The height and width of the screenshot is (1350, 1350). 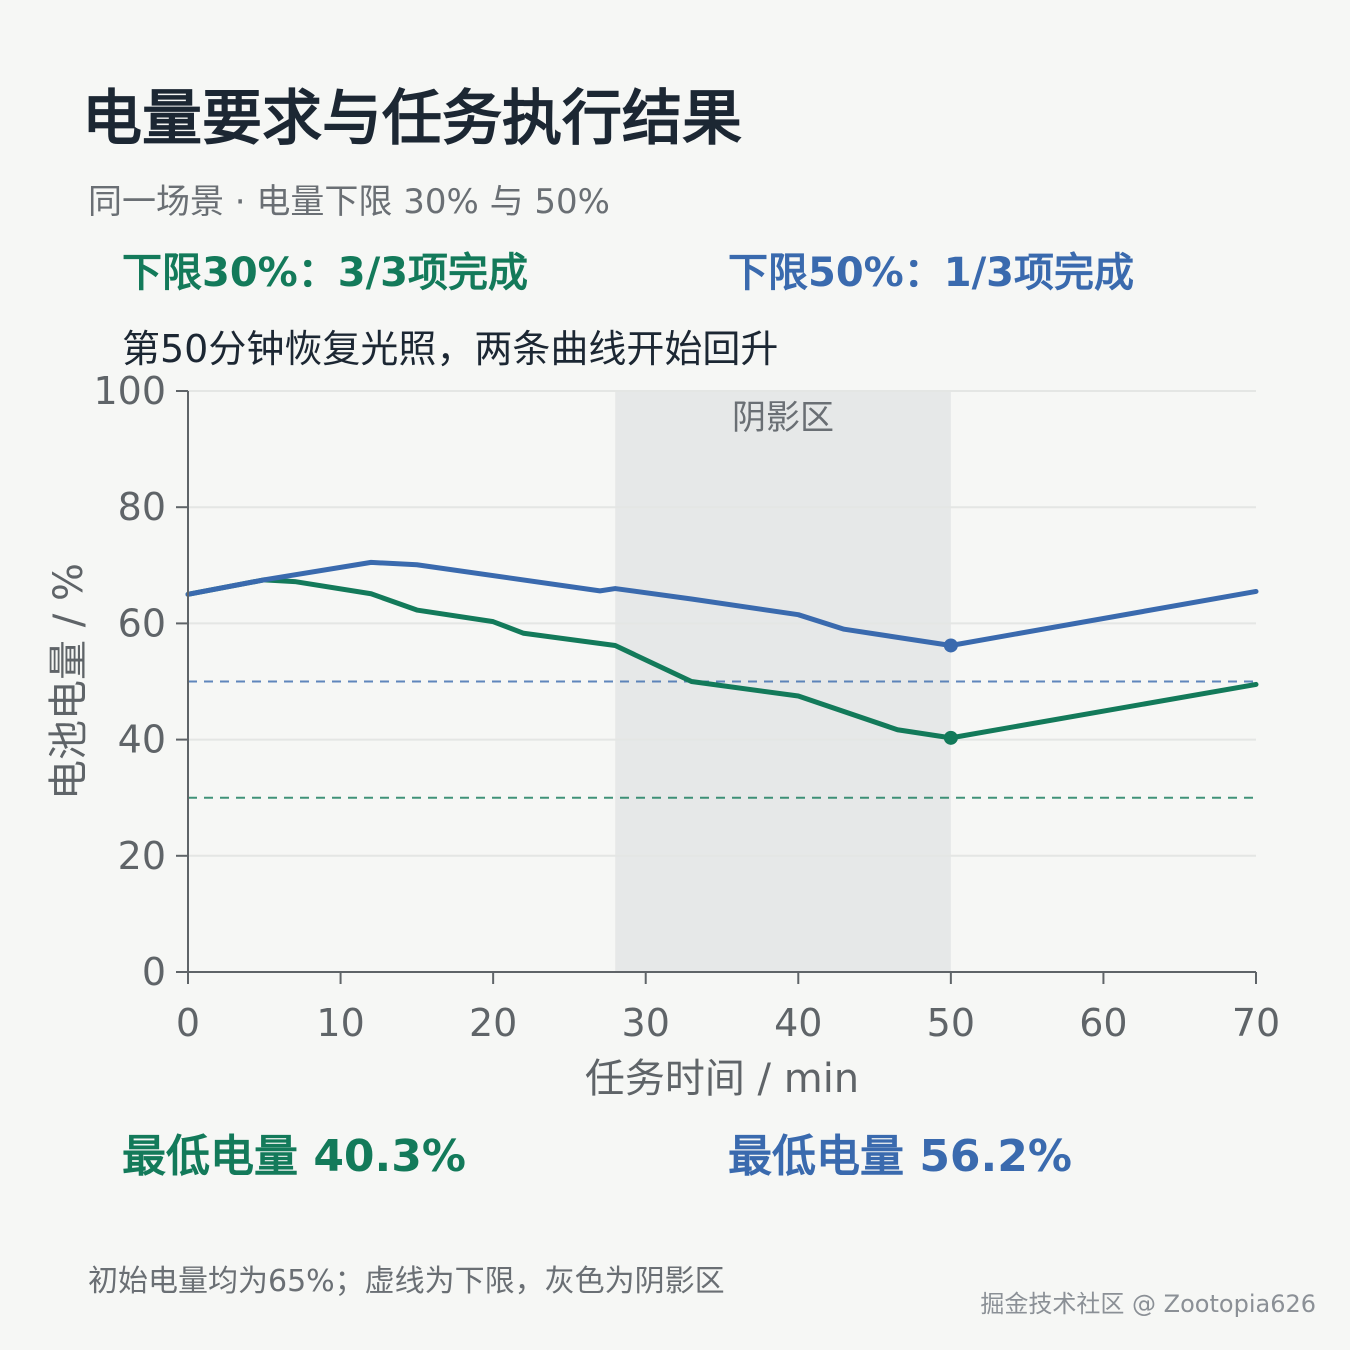 I want to click on x-tick-label: 60, so click(x=1103, y=1023).